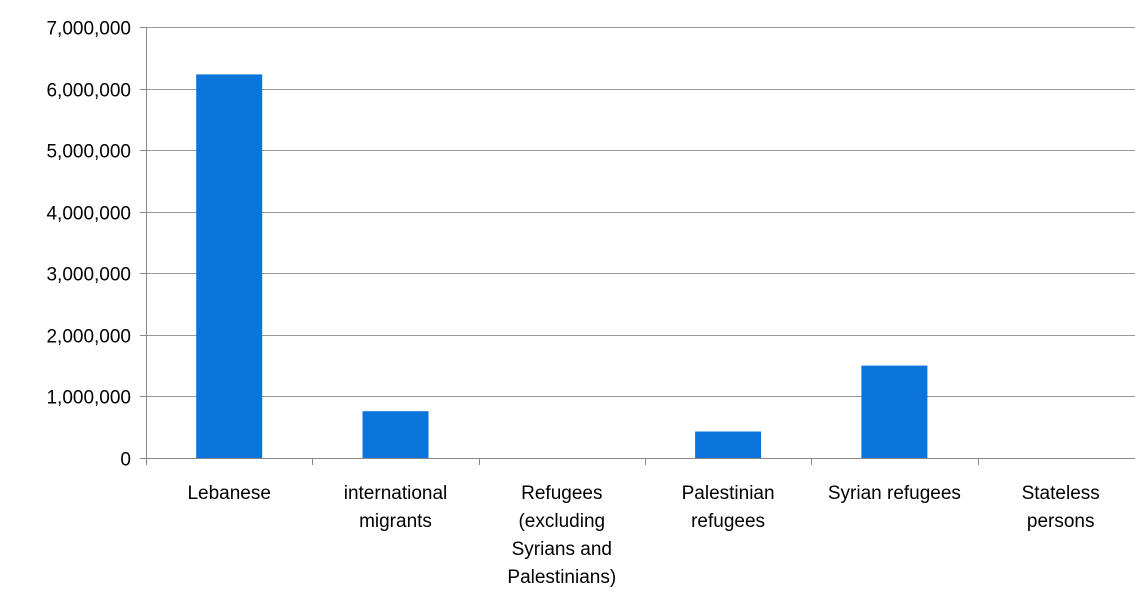 This screenshot has height=598, width=1135. I want to click on y-tick-label: 0, so click(125, 460).